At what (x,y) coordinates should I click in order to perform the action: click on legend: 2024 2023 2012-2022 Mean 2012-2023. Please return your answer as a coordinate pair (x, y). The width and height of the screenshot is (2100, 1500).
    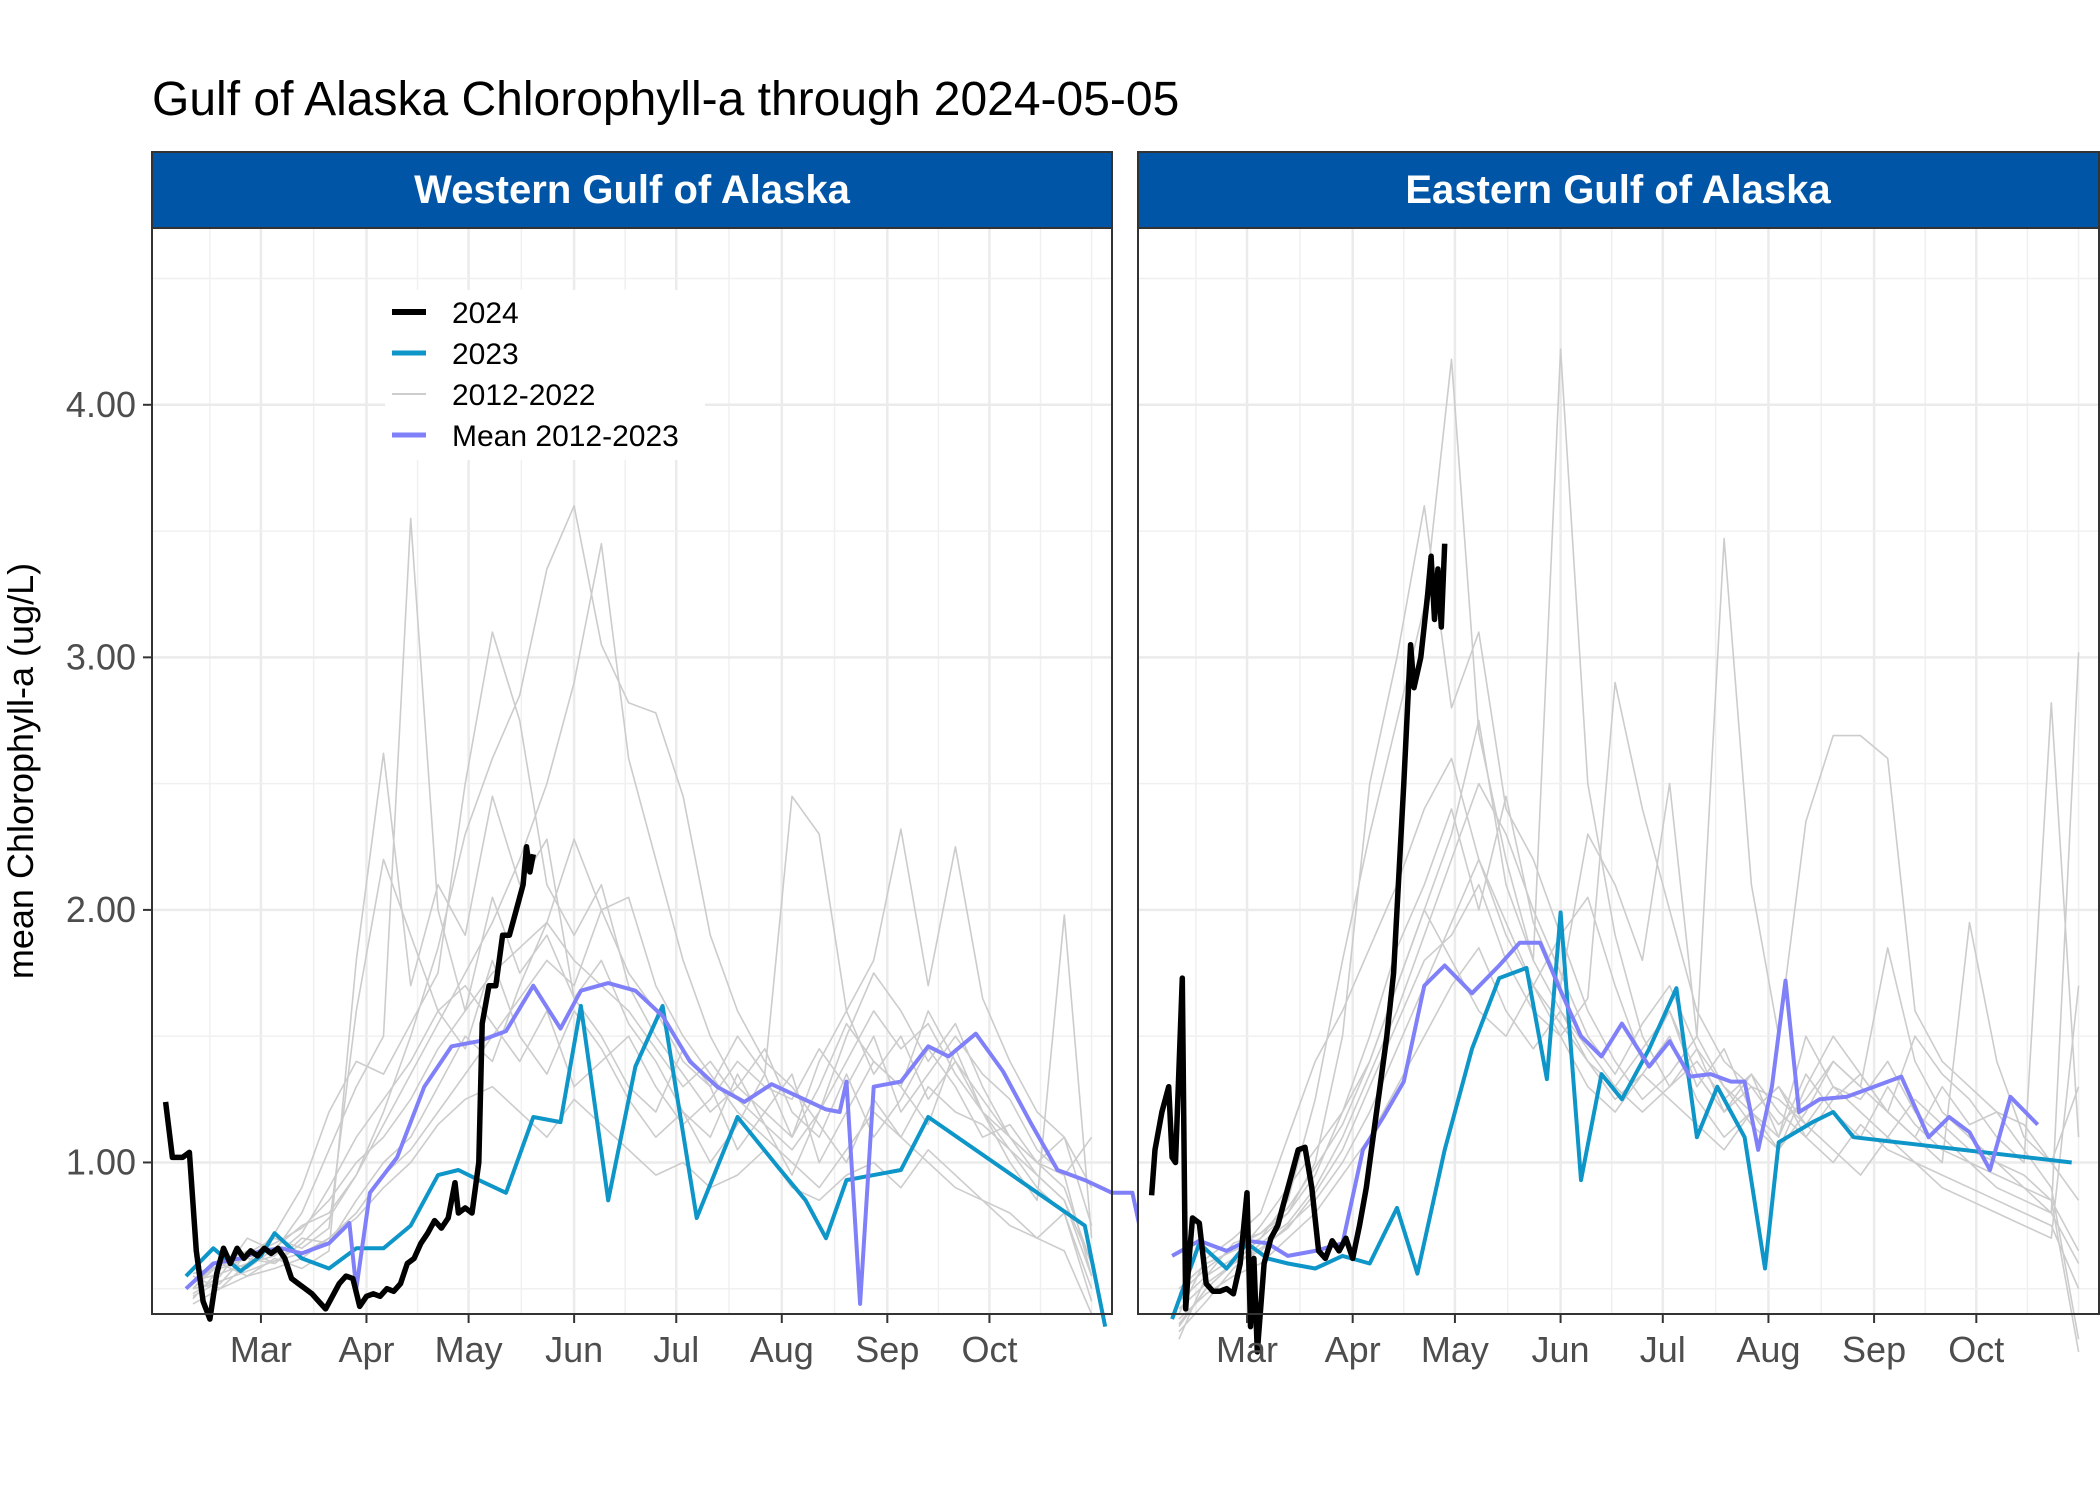
    Looking at the image, I should click on (545, 375).